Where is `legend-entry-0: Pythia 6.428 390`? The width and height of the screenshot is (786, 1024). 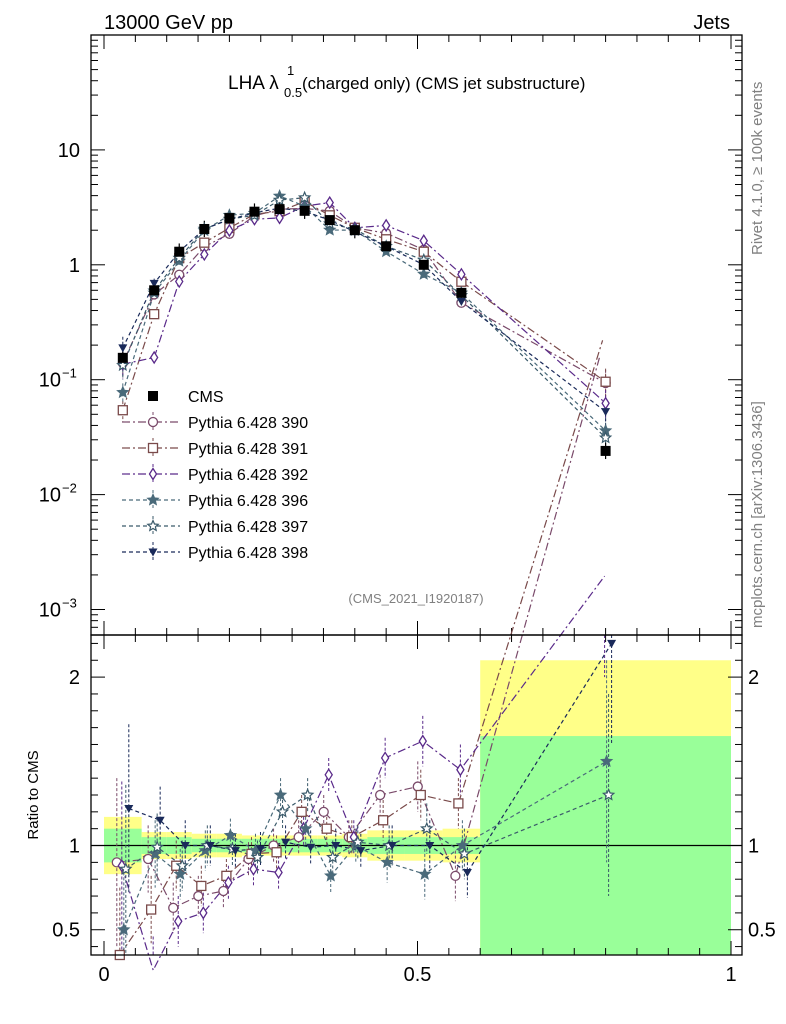
legend-entry-0: Pythia 6.428 390 is located at coordinates (215, 422).